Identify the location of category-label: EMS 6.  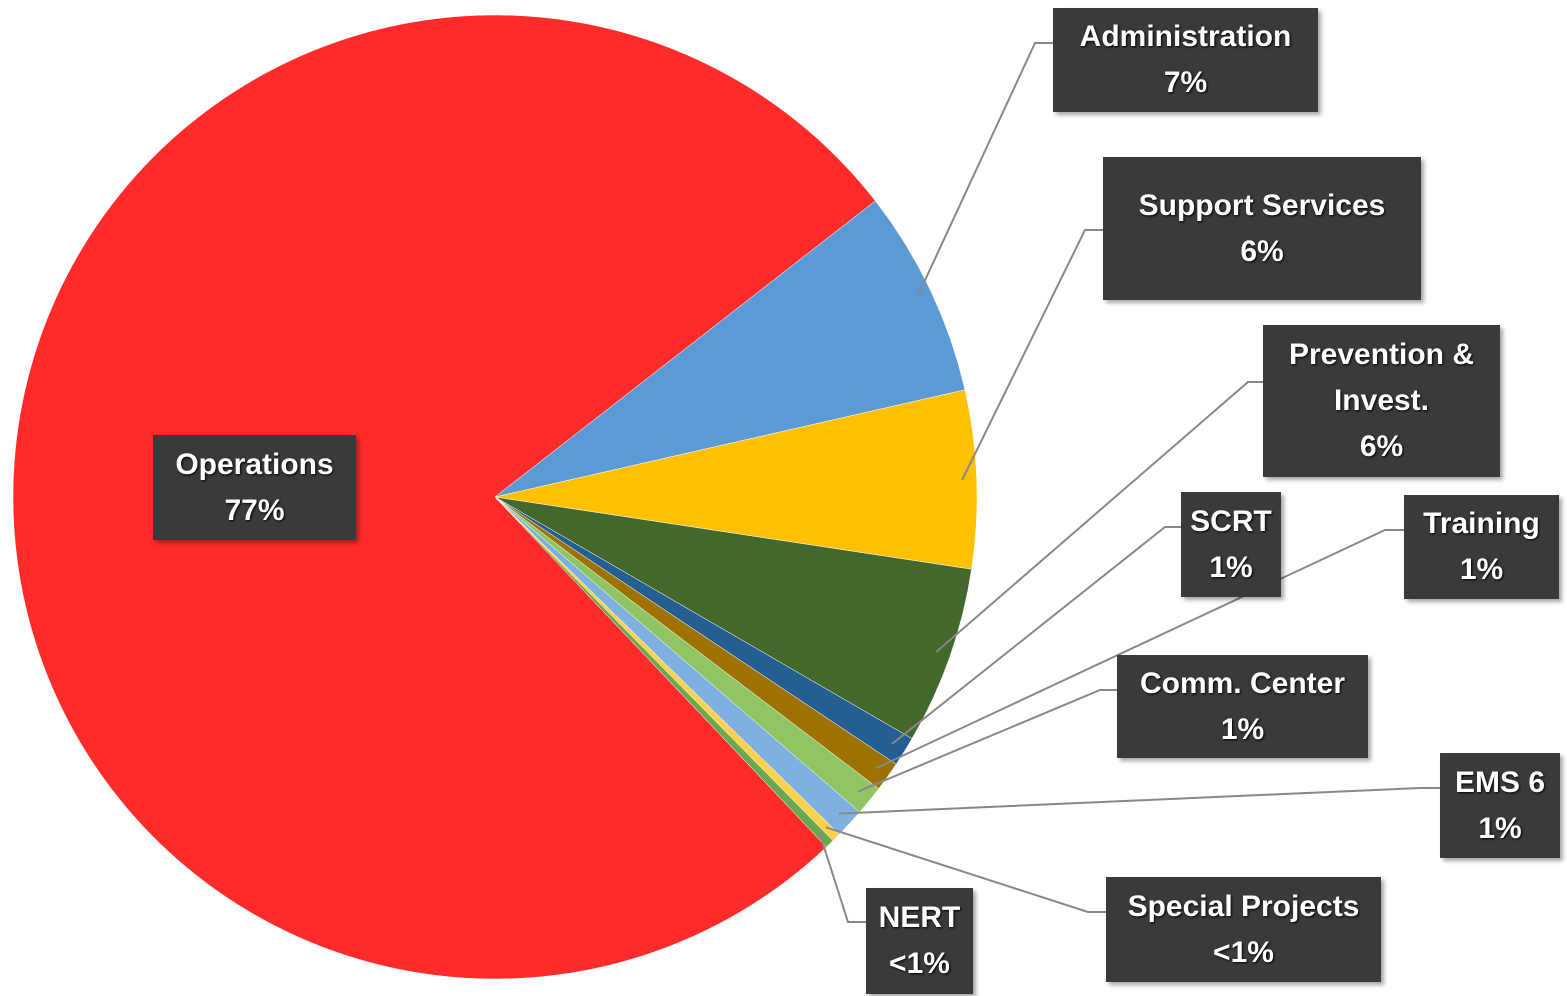
(1500, 782).